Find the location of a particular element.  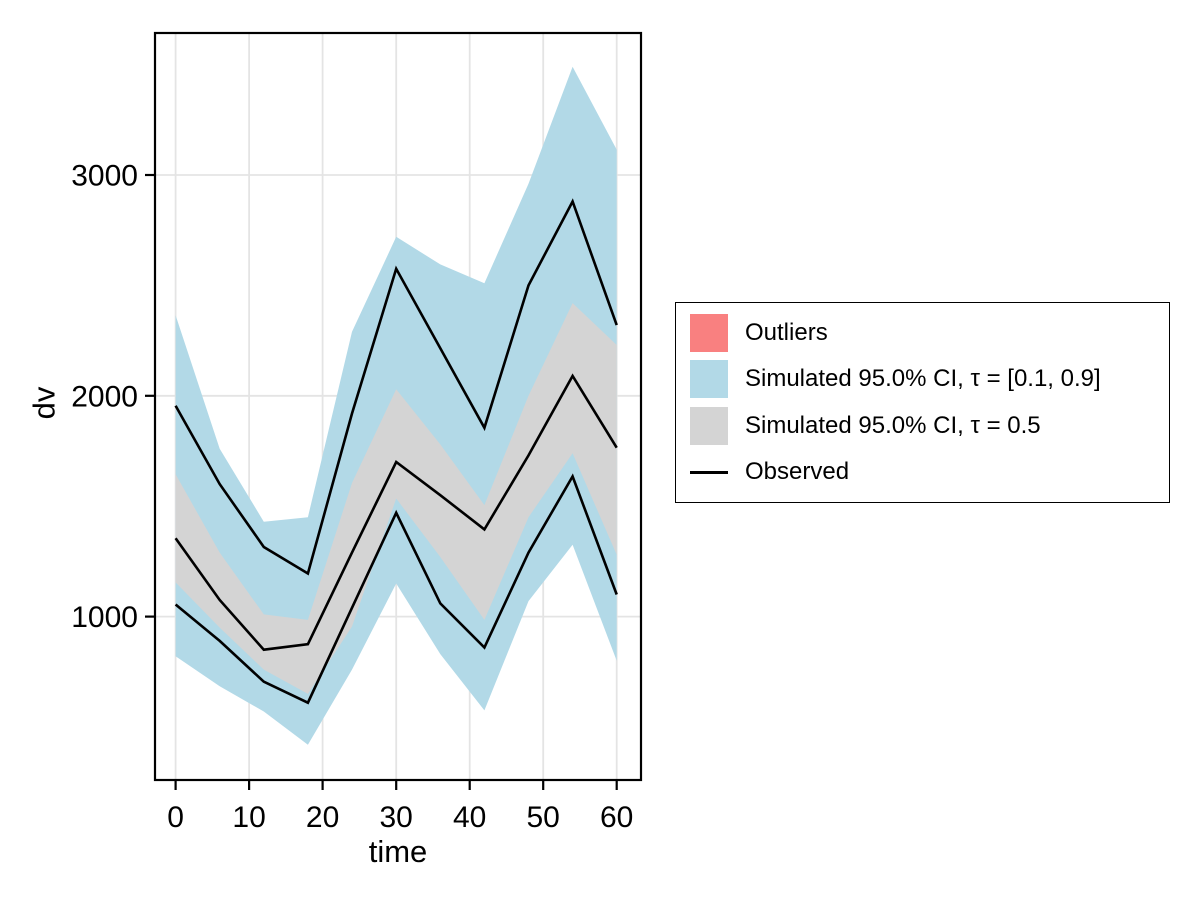

legend-label: Observed is located at coordinates (797, 472).